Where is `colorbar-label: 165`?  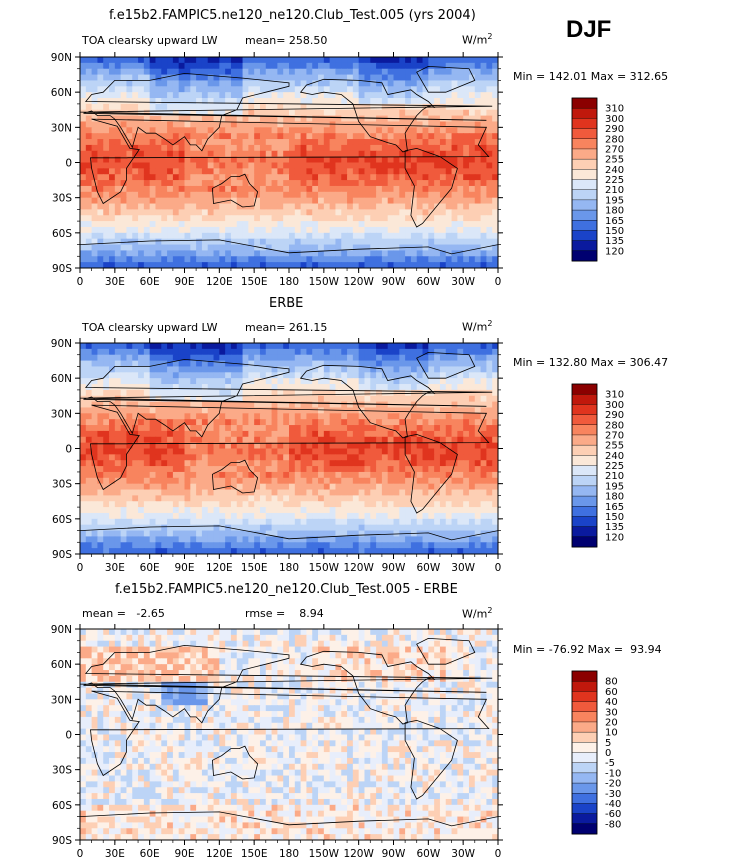
colorbar-label: 165 is located at coordinates (614, 507).